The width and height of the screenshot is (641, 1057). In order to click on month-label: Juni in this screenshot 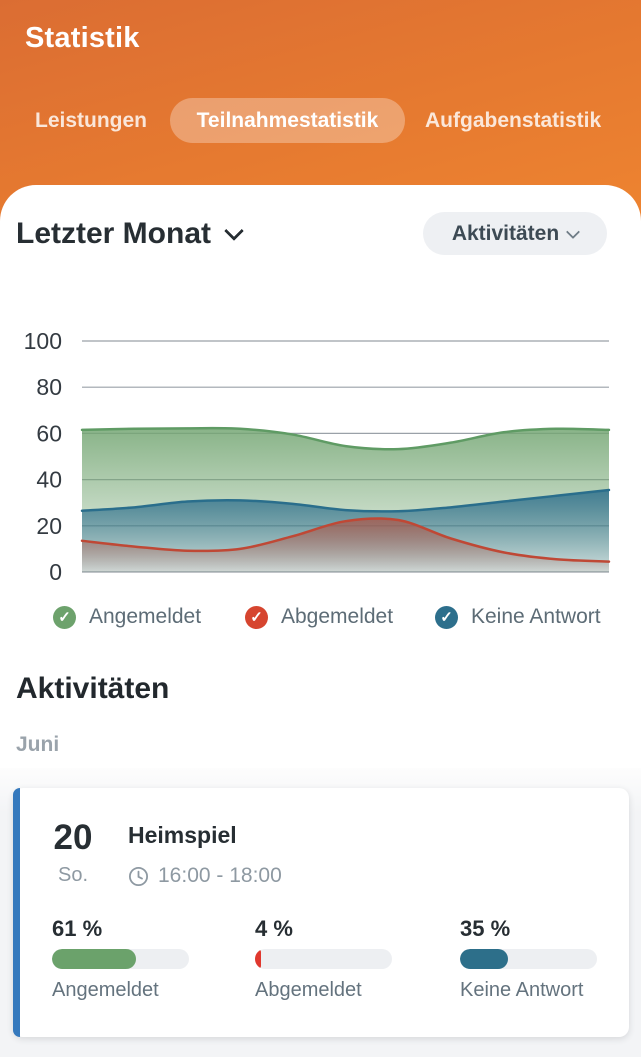, I will do `click(38, 744)`.